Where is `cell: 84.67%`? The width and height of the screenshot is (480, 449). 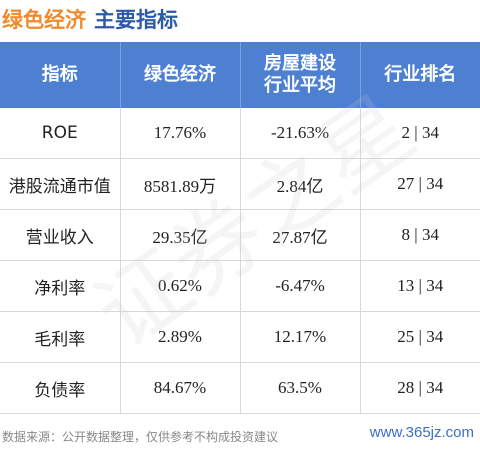 cell: 84.67% is located at coordinates (180, 388).